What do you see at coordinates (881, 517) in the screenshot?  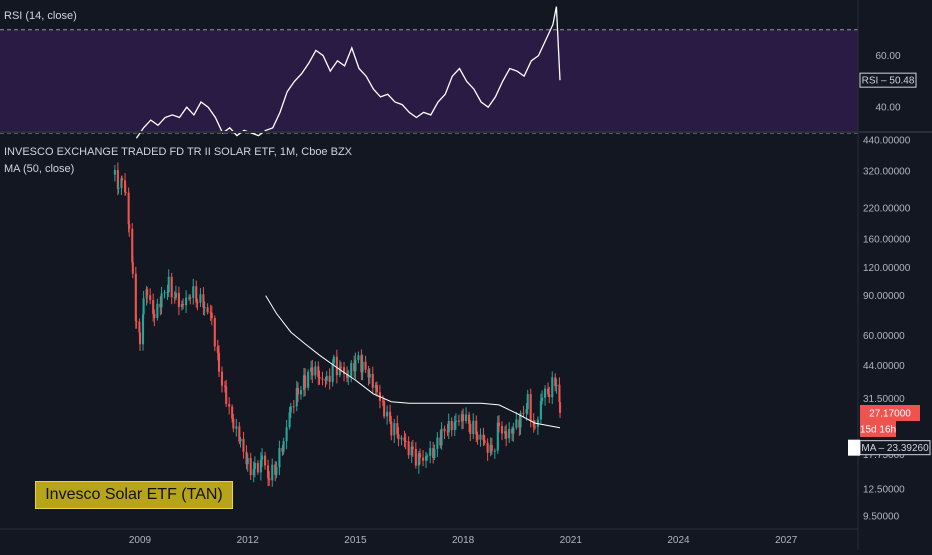 I see `price-tick-label: 9.50000` at bounding box center [881, 517].